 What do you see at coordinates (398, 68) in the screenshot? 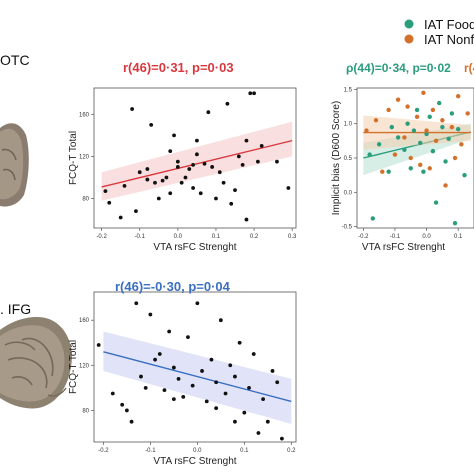
I see `correlation-annotation: ρ(44)=0·34, p=0·02` at bounding box center [398, 68].